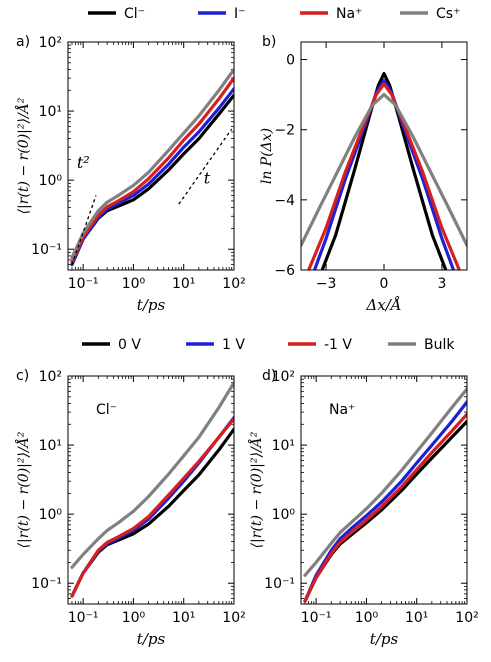  Describe the element at coordinates (338, 345) in the screenshot. I see `legend-label-2: -1 V` at that location.